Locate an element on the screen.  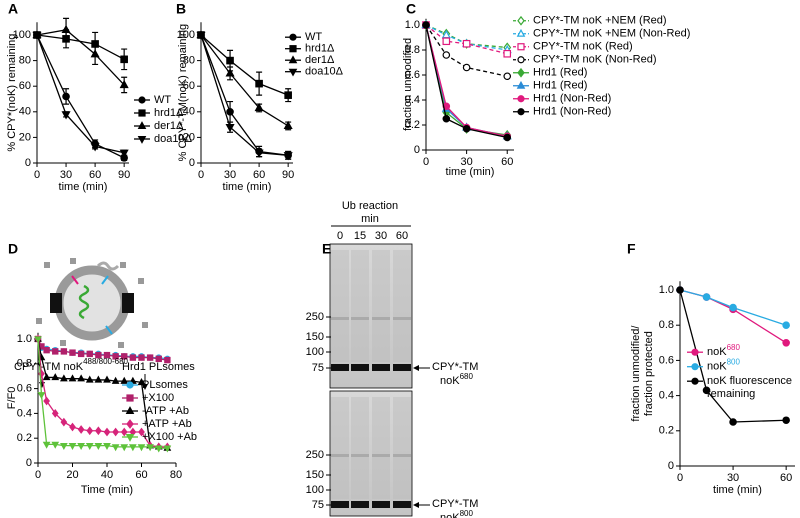
y-axis-label: % CPY*(noK) remaining is located at coordinates (12, 93).